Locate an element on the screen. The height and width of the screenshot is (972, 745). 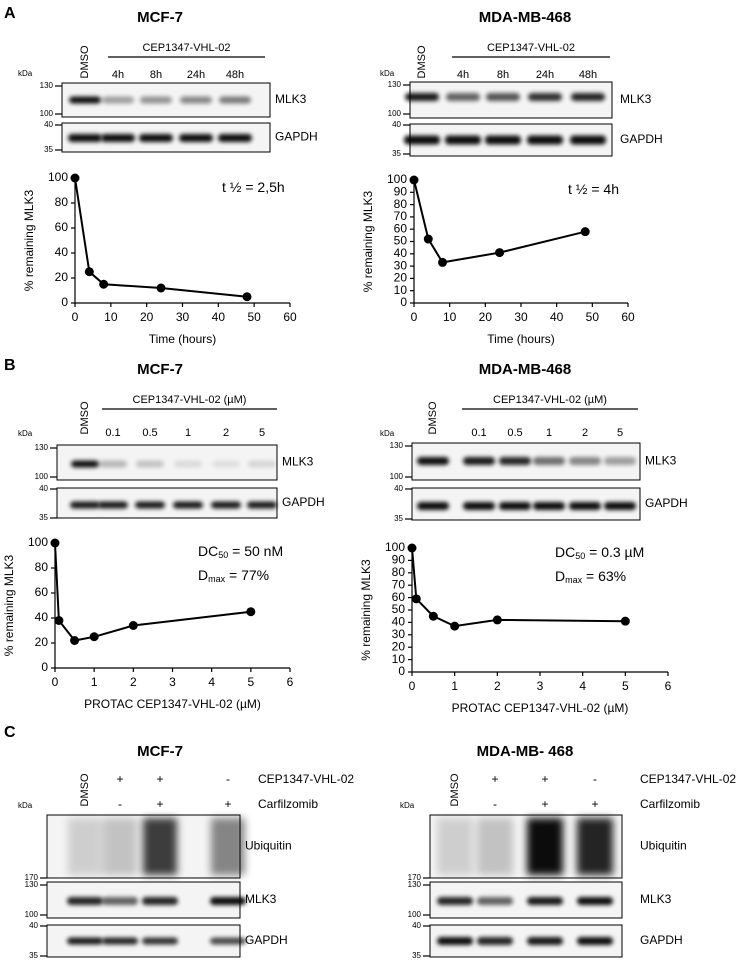
treatment-label: CEP1347-VHL-02 is located at coordinates (306, 779).